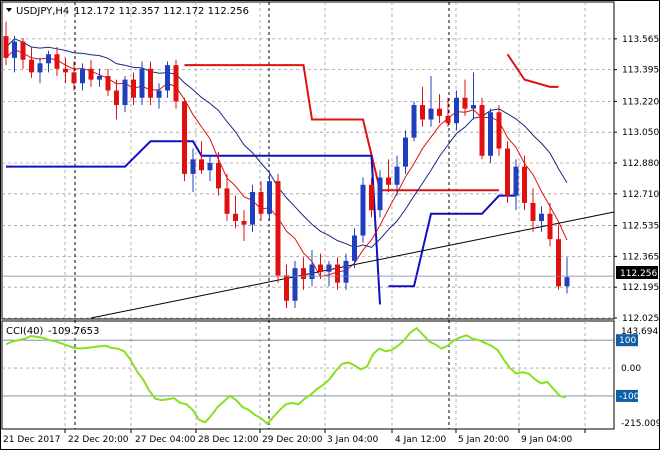  What do you see at coordinates (292, 440) in the screenshot?
I see `time-tick-label: 29 Dec 20:00` at bounding box center [292, 440].